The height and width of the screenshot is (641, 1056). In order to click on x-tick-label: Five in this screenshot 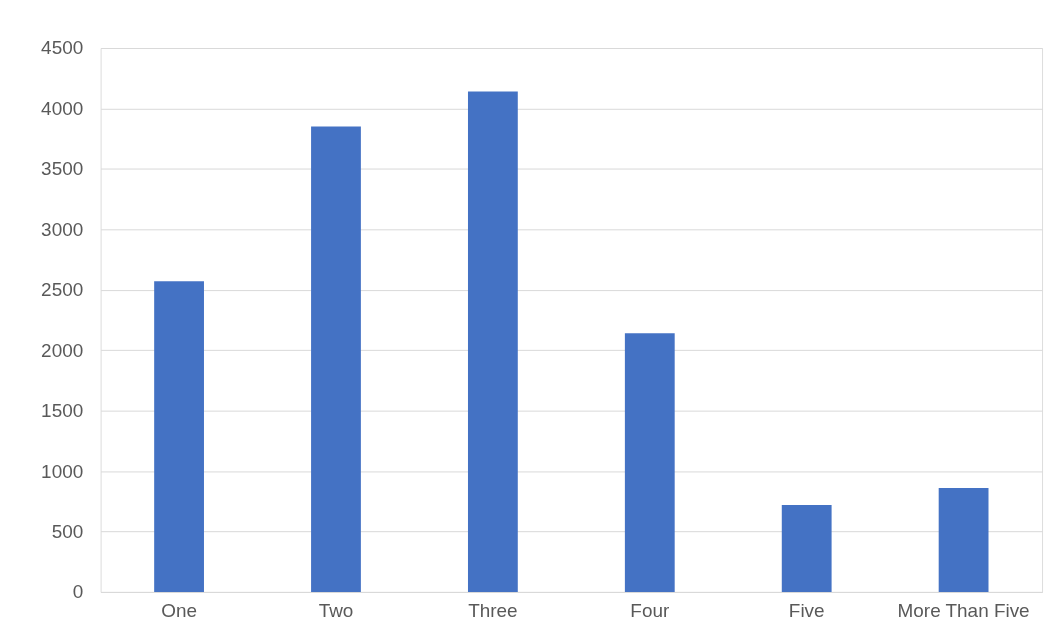, I will do `click(806, 611)`.